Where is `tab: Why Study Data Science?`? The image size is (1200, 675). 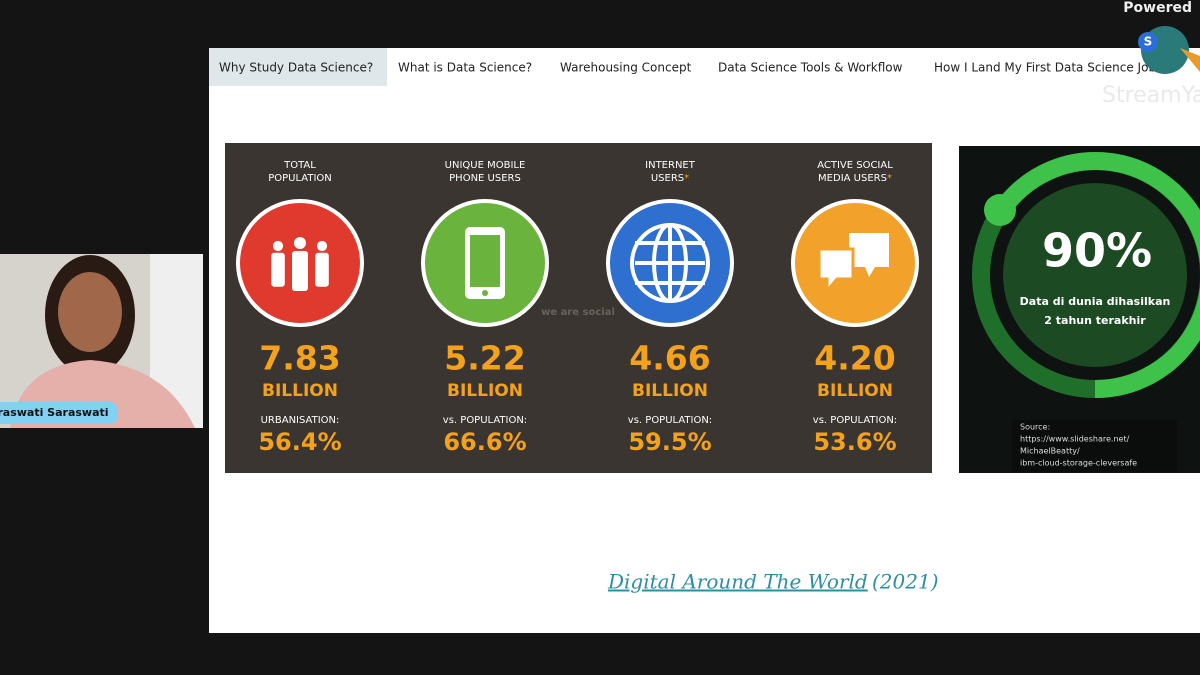 tab: Why Study Data Science? is located at coordinates (296, 68).